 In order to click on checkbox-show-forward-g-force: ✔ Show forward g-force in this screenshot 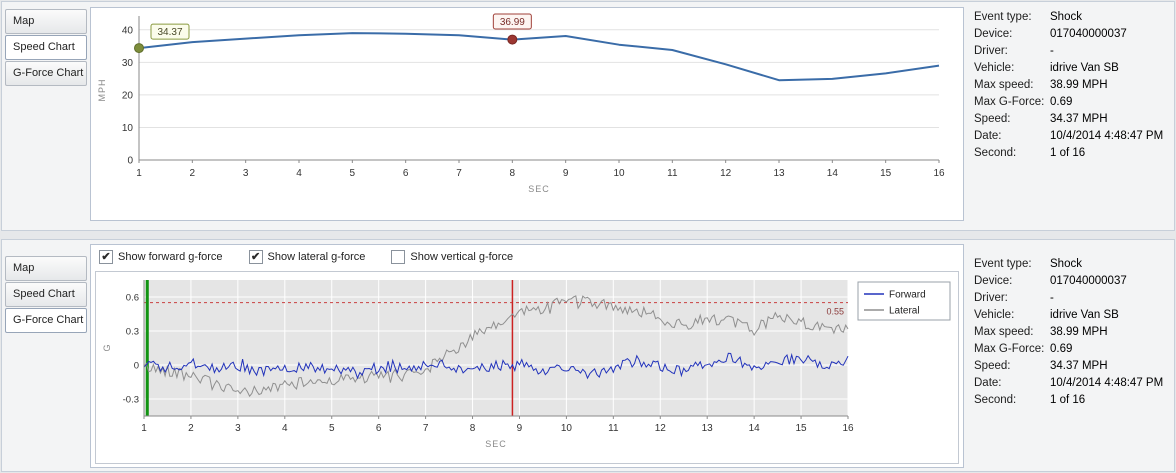, I will do `click(161, 257)`.